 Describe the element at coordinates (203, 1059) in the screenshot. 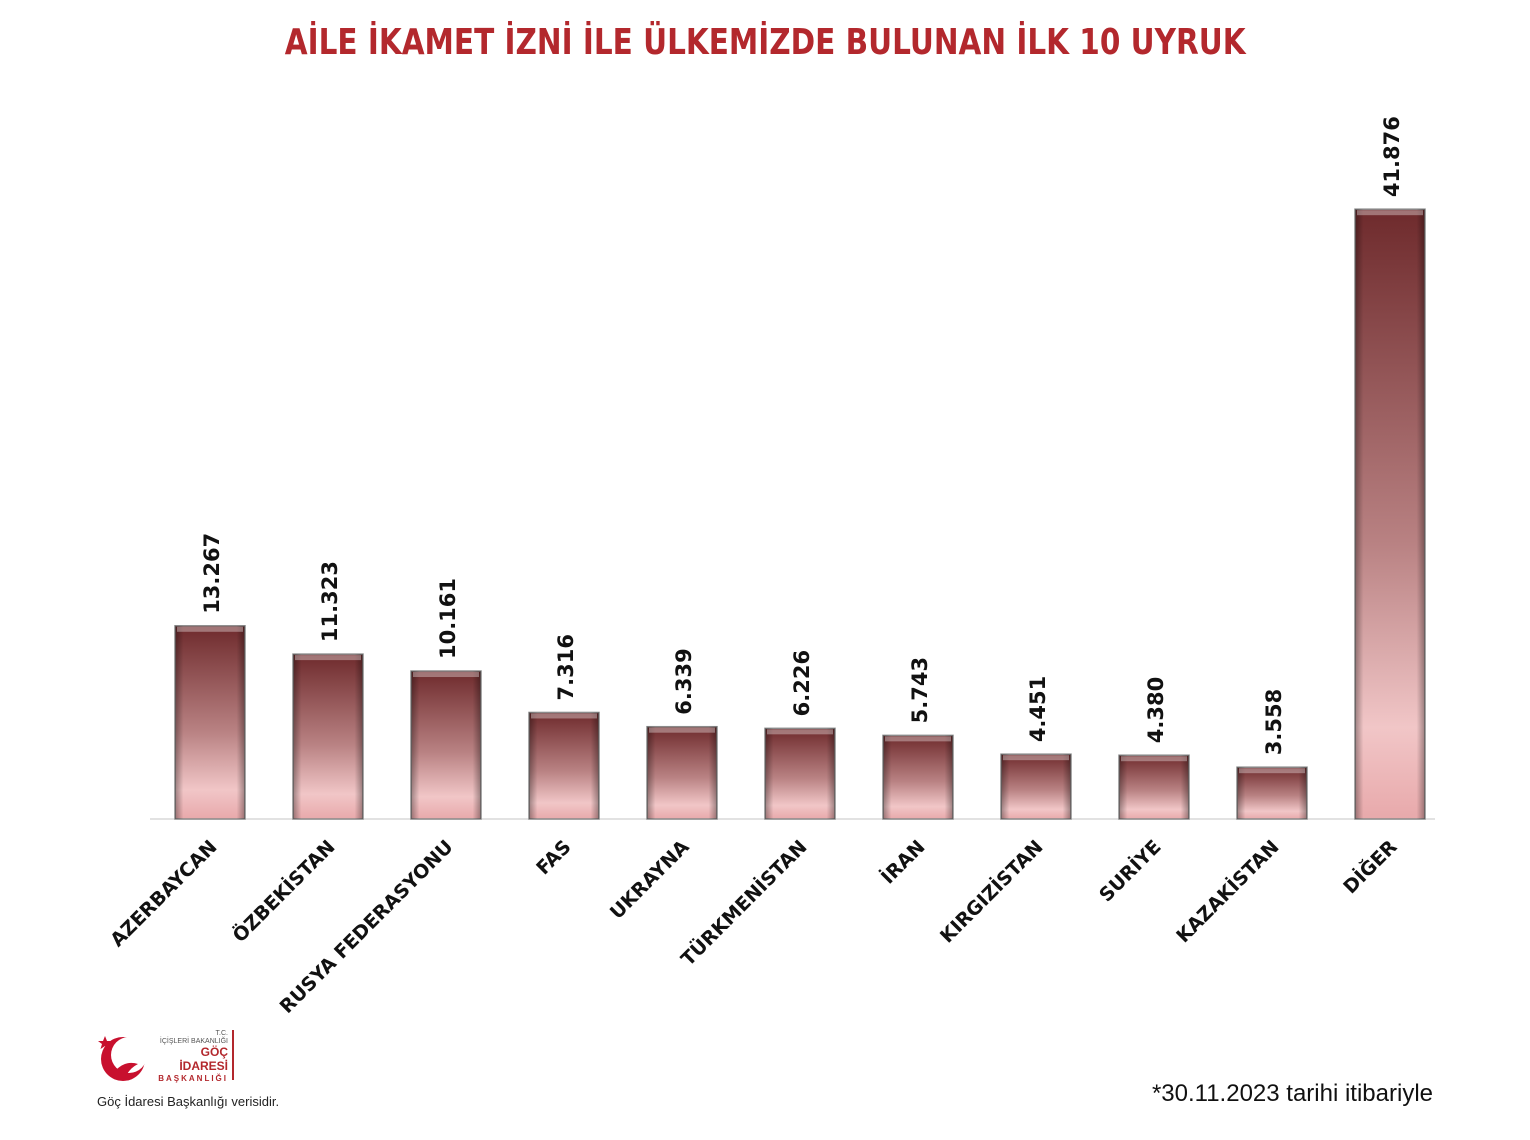

I see `logo-line-agency: GÖÇ İDARESİ` at that location.